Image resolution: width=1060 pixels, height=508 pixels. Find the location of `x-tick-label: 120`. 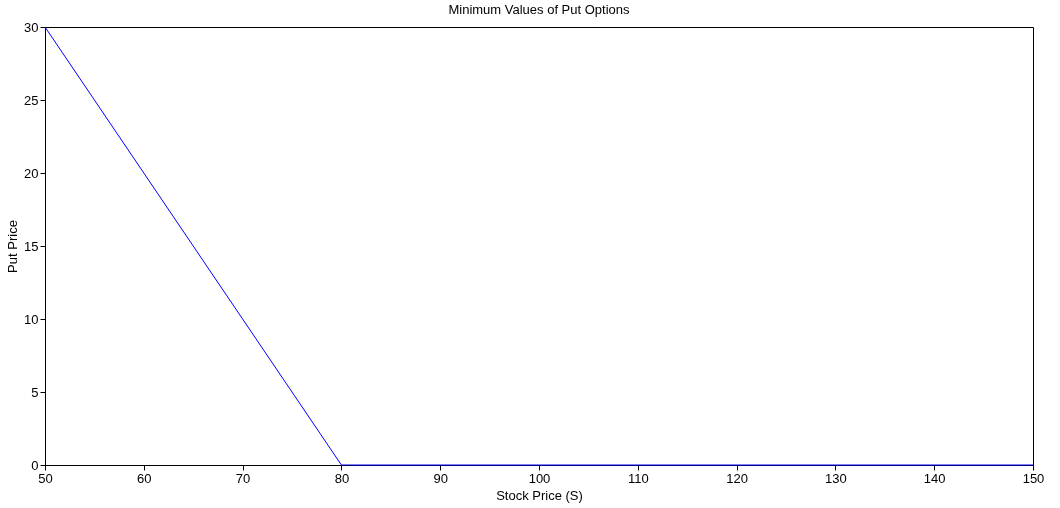

x-tick-label: 120 is located at coordinates (737, 478).